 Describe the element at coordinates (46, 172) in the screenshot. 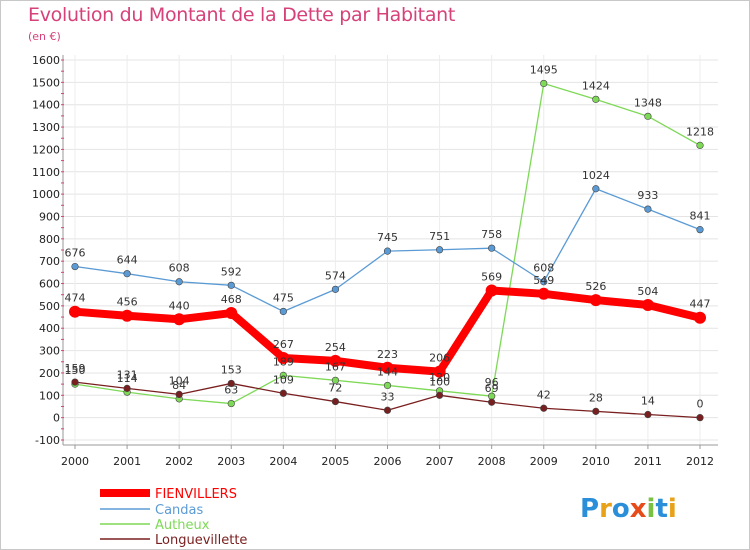

I see `y-tick-label: 1100` at that location.